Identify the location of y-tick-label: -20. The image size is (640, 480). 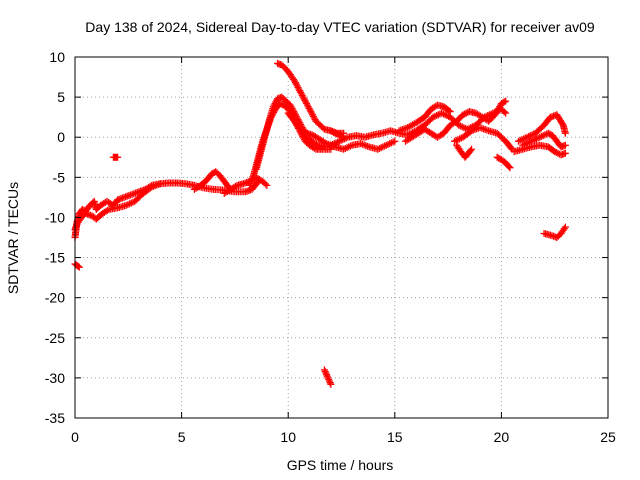
(55, 298).